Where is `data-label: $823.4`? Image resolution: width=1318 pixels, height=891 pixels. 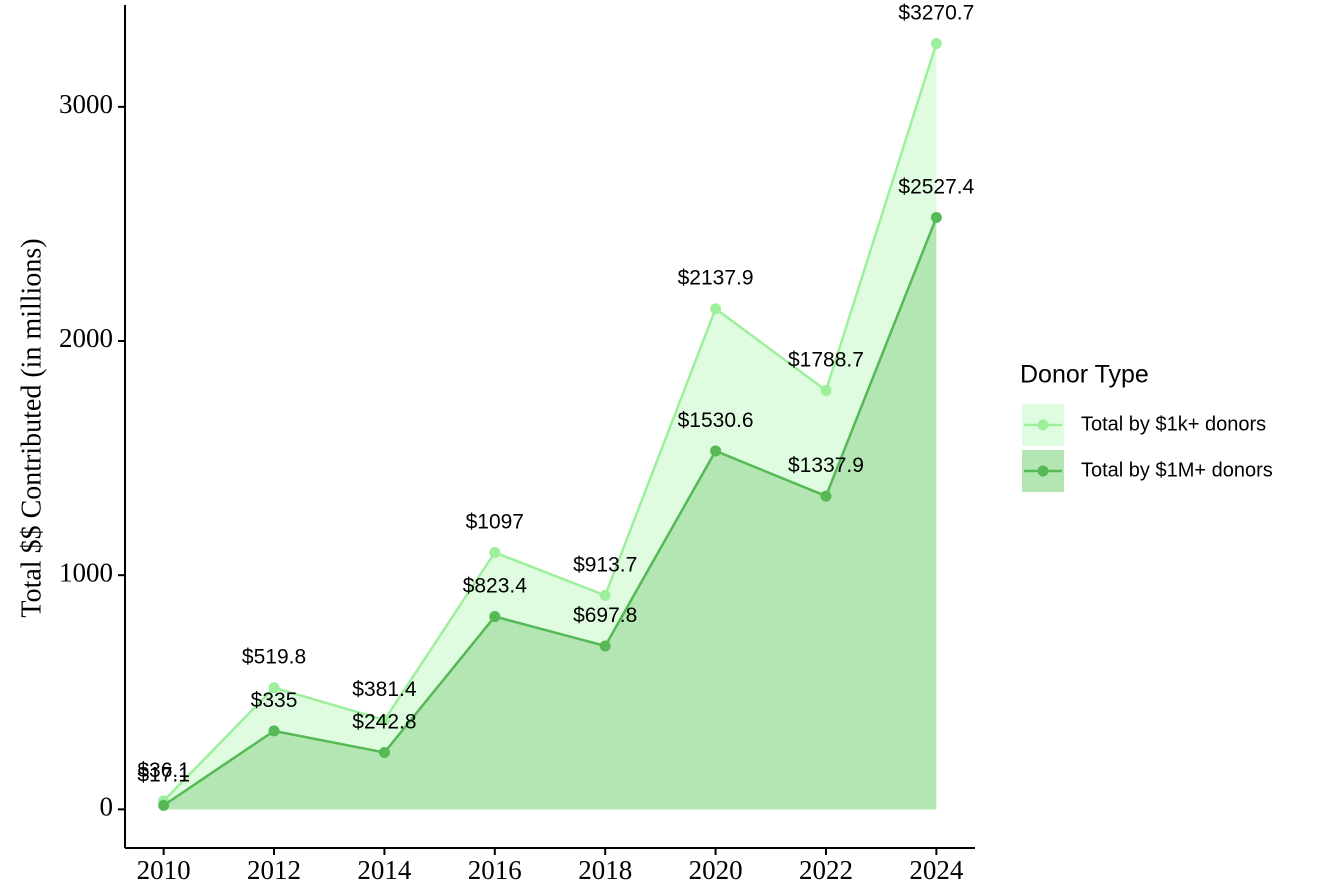
data-label: $823.4 is located at coordinates (495, 586).